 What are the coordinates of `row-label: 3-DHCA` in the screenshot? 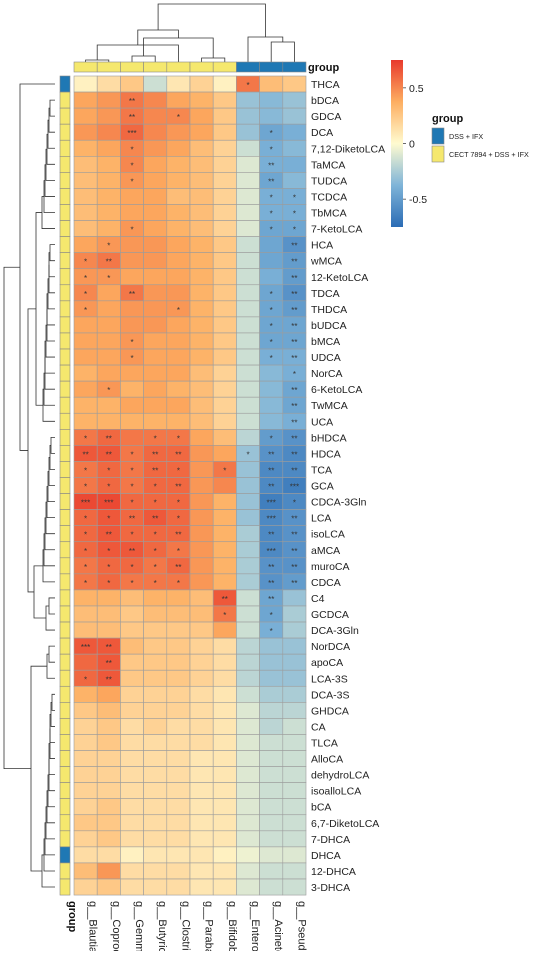 It's located at (330, 888).